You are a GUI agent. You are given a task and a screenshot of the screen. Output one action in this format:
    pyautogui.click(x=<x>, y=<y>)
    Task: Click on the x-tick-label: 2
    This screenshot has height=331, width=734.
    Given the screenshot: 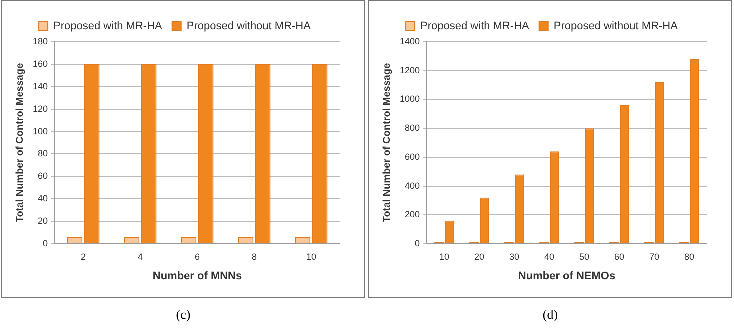 What is the action you would take?
    pyautogui.click(x=83, y=257)
    